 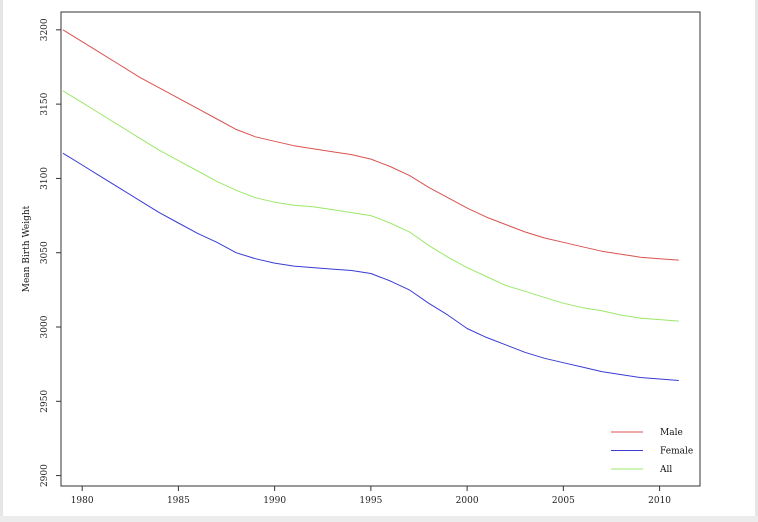 I want to click on y-tick-label: 2950, so click(x=45, y=401).